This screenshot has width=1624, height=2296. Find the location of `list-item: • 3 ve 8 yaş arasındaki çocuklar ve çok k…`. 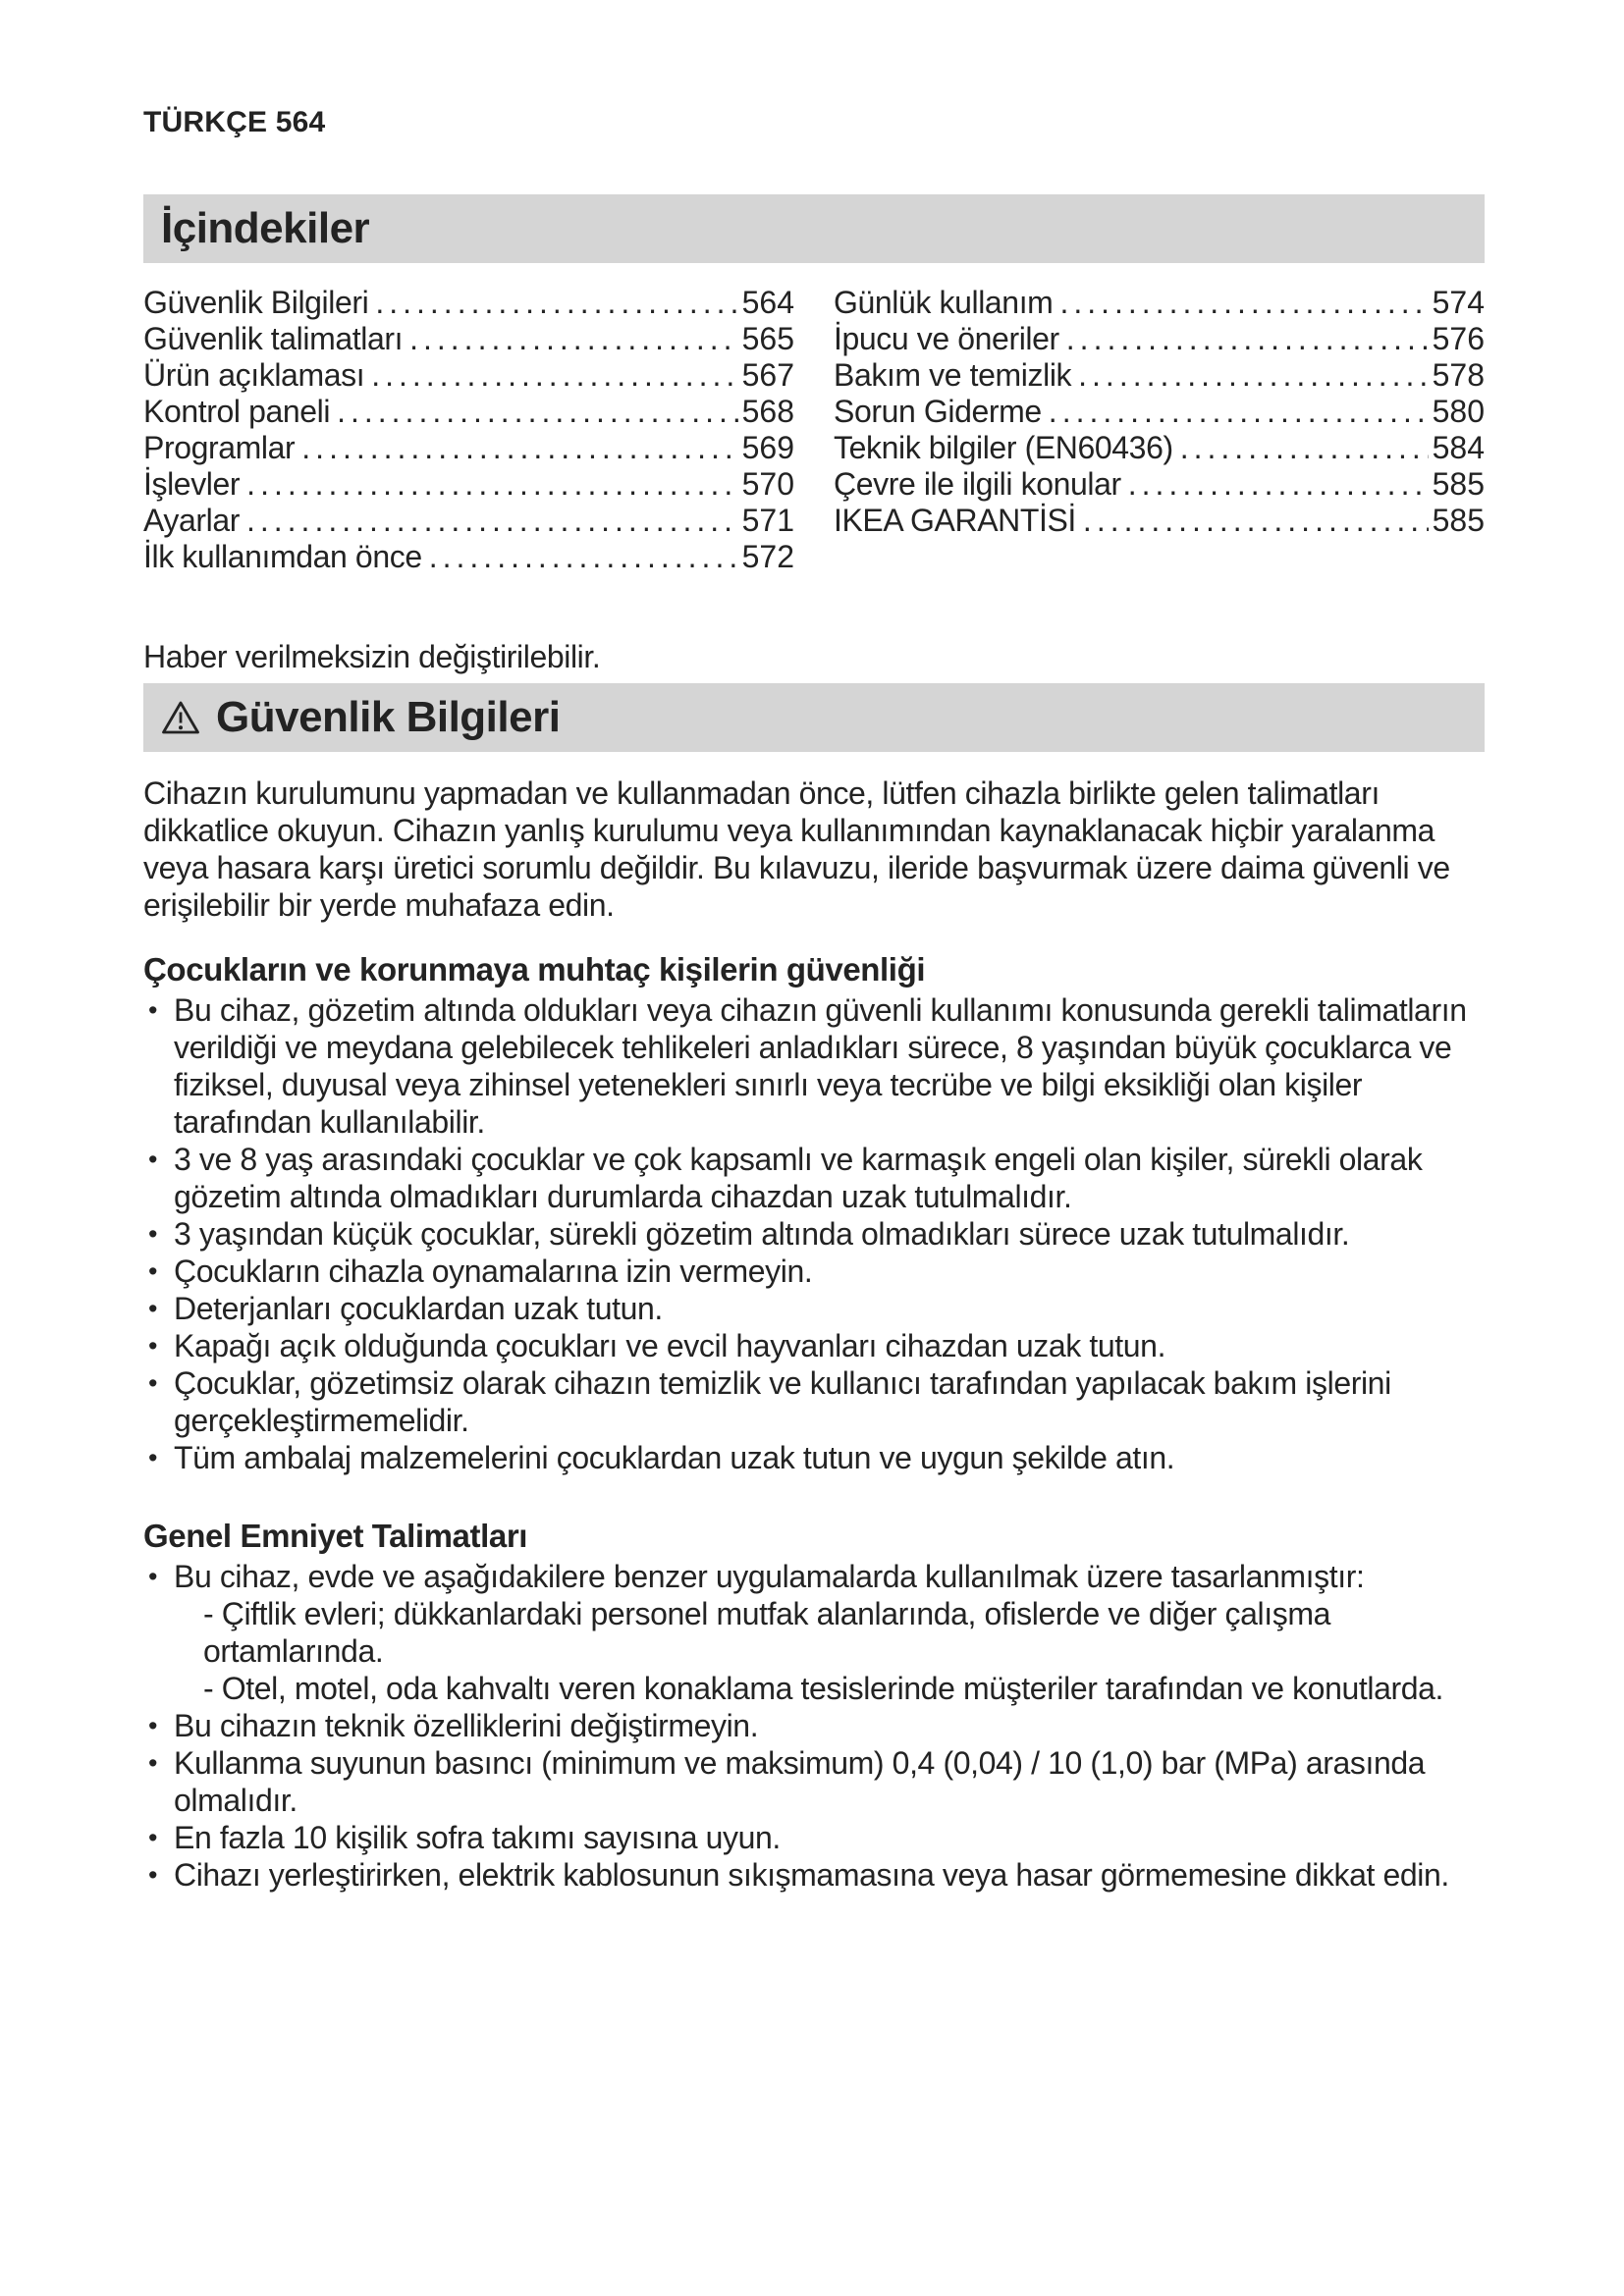

list-item: • 3 ve 8 yaş arasındaki çocuklar ve çok k… is located at coordinates (814, 1178).